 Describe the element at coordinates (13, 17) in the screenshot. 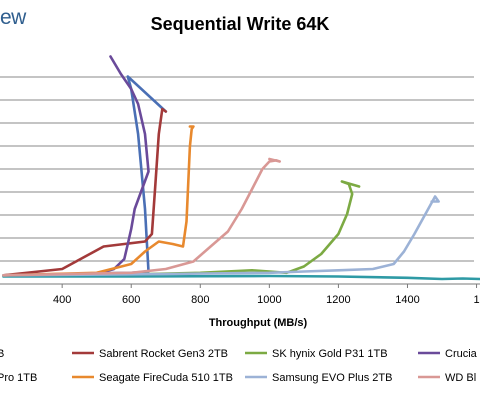

I see `brand-logo-text: ew` at that location.